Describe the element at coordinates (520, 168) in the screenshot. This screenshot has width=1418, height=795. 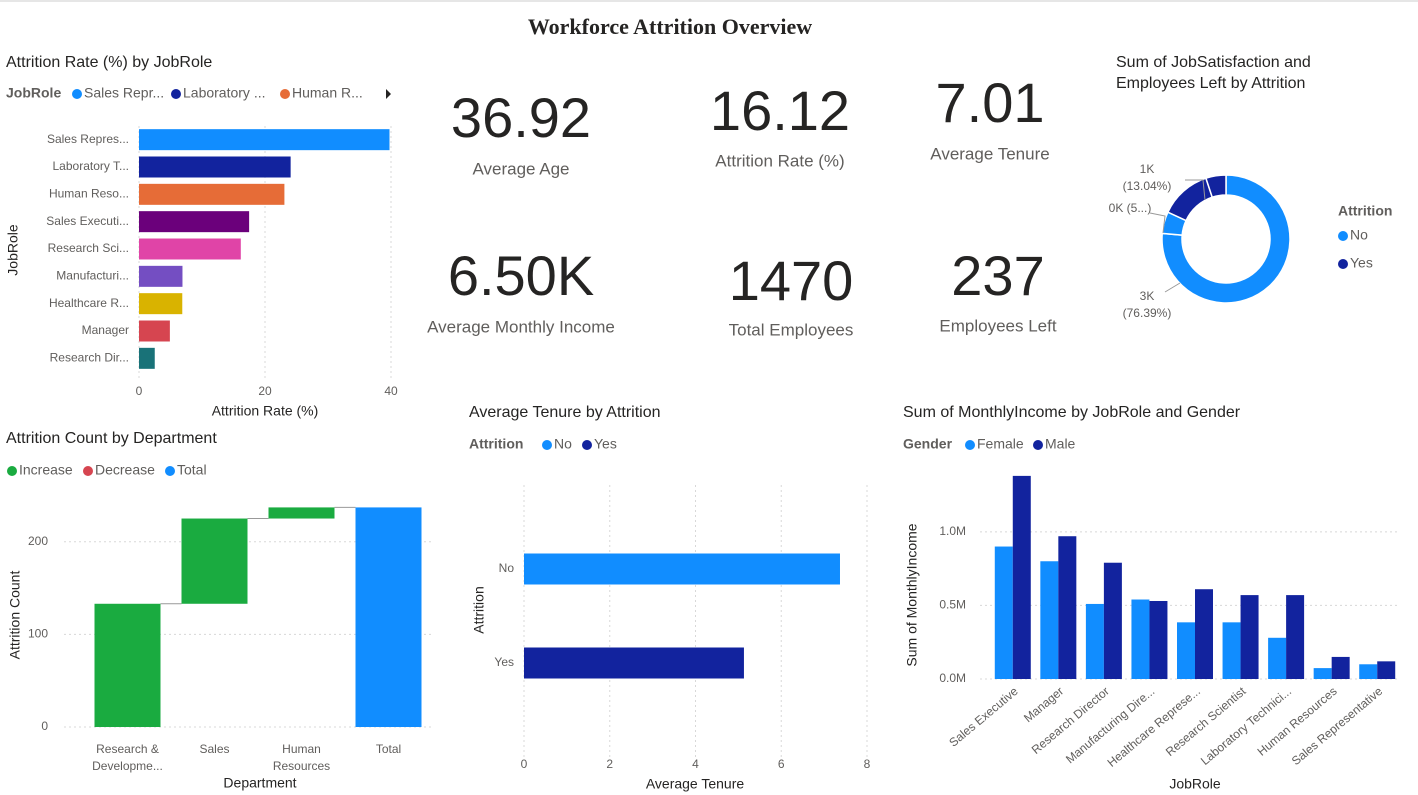
I see `kpi-label: Average Age` at that location.